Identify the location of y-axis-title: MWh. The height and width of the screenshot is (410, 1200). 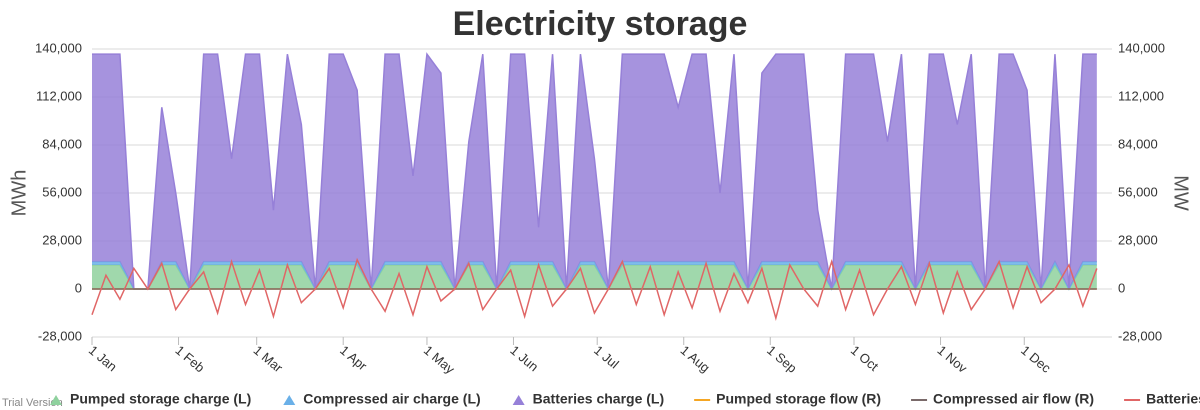
(19, 193).